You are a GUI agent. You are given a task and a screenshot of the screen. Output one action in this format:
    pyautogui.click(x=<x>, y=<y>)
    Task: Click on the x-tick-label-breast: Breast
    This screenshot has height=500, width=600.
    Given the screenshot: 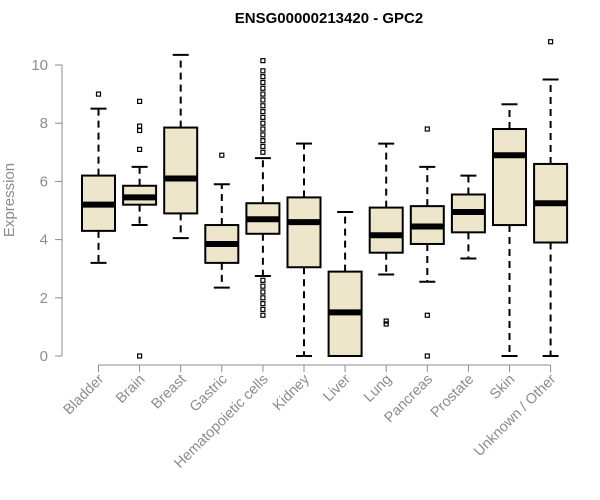 What is the action you would take?
    pyautogui.click(x=169, y=392)
    